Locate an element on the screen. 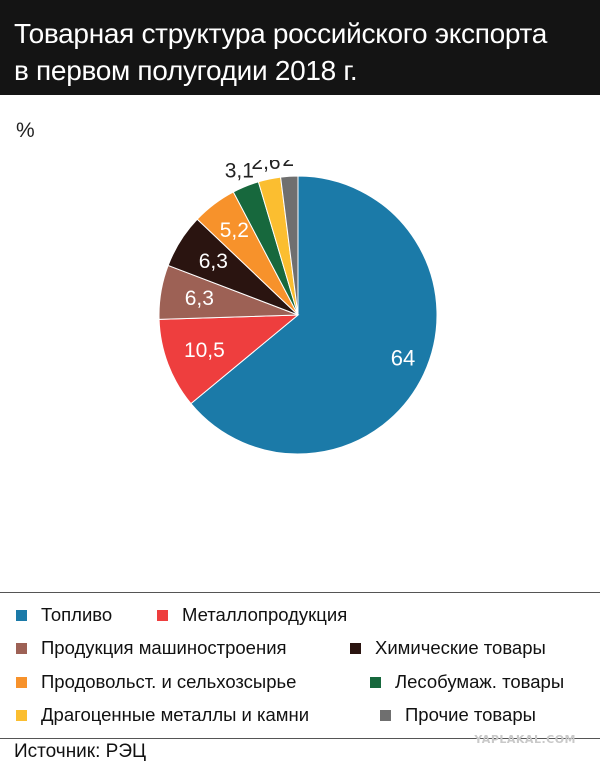  legend-label: Драгоценные металлы и камни is located at coordinates (175, 714).